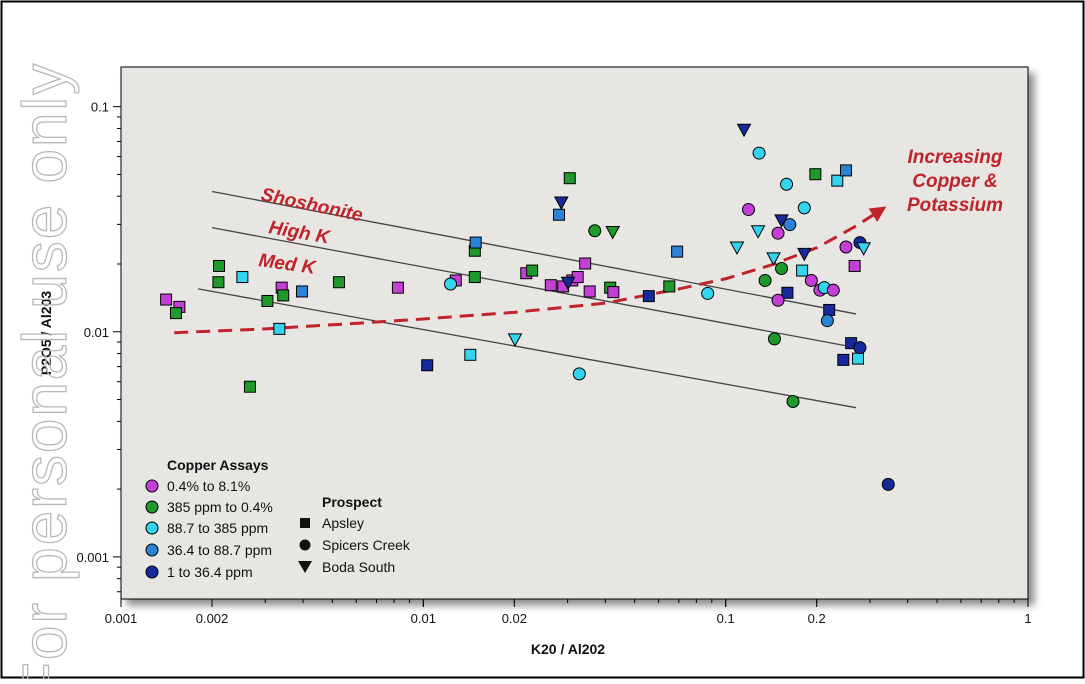  Describe the element at coordinates (305, 523) in the screenshot. I see `legend-square-icon` at that location.